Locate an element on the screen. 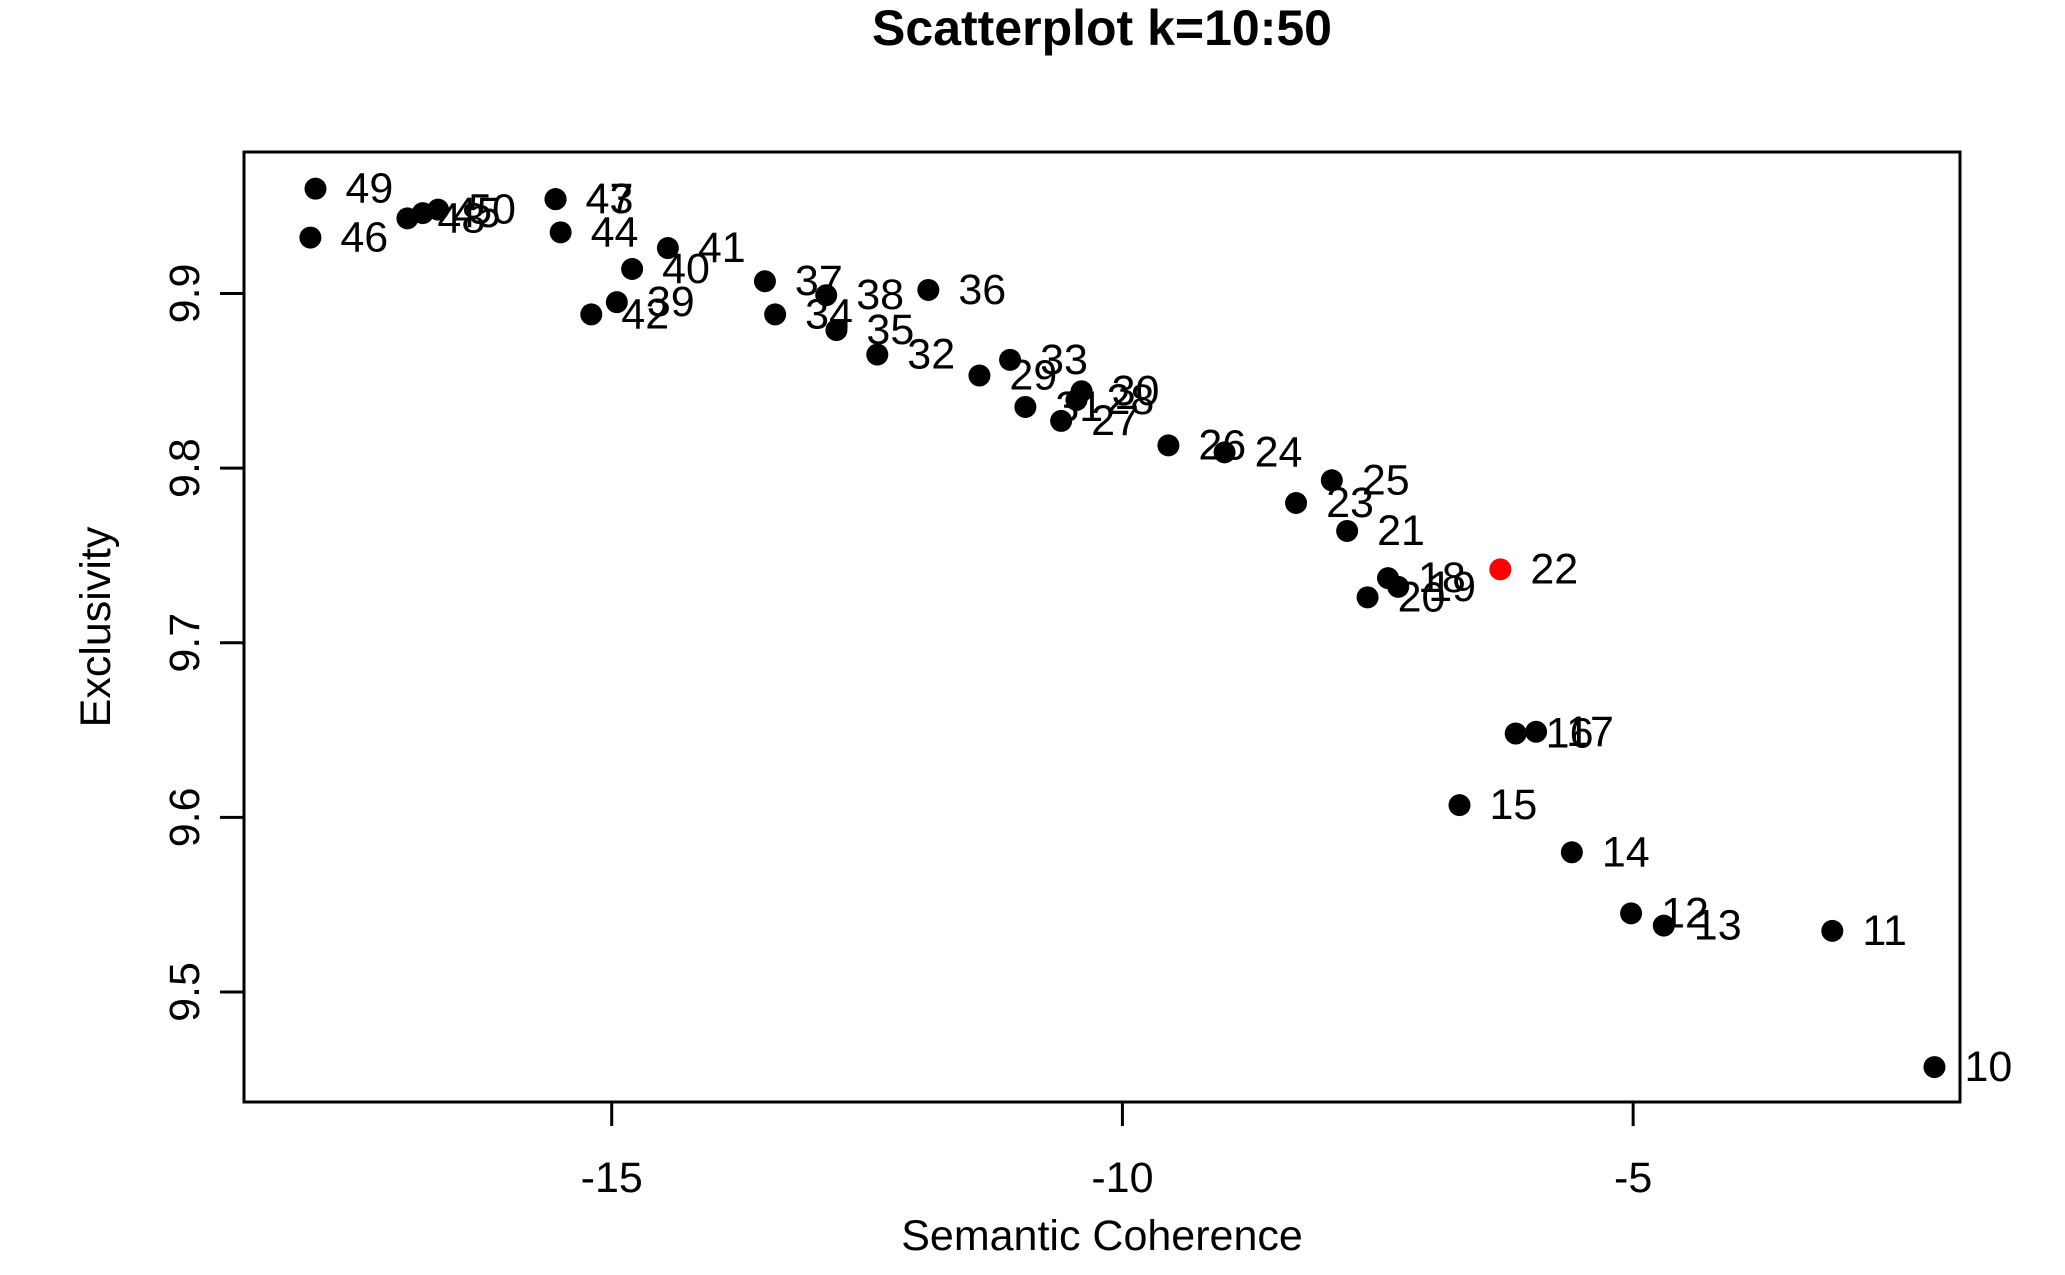 The width and height of the screenshot is (2065, 1275). y-tick-label: 9.6 is located at coordinates (185, 817).